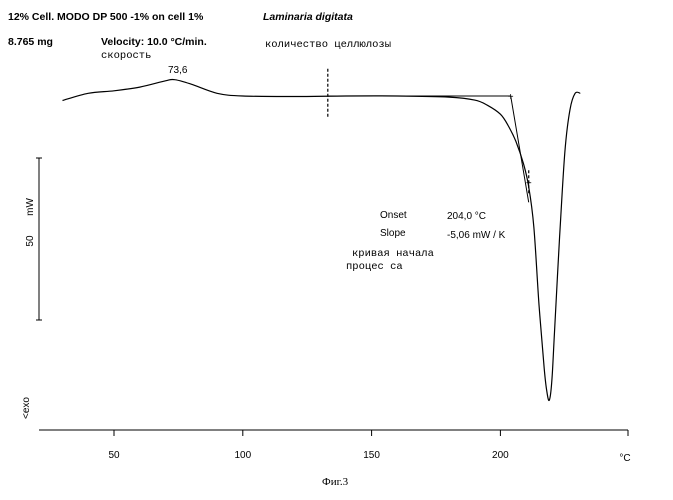 The height and width of the screenshot is (500, 673). Describe the element at coordinates (335, 482) in the screenshot. I see `figure-caption: Фиг.3` at that location.